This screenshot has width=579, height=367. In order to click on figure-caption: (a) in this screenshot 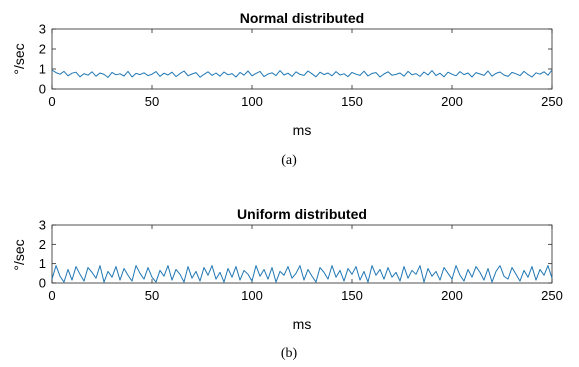, I will do `click(289, 160)`.